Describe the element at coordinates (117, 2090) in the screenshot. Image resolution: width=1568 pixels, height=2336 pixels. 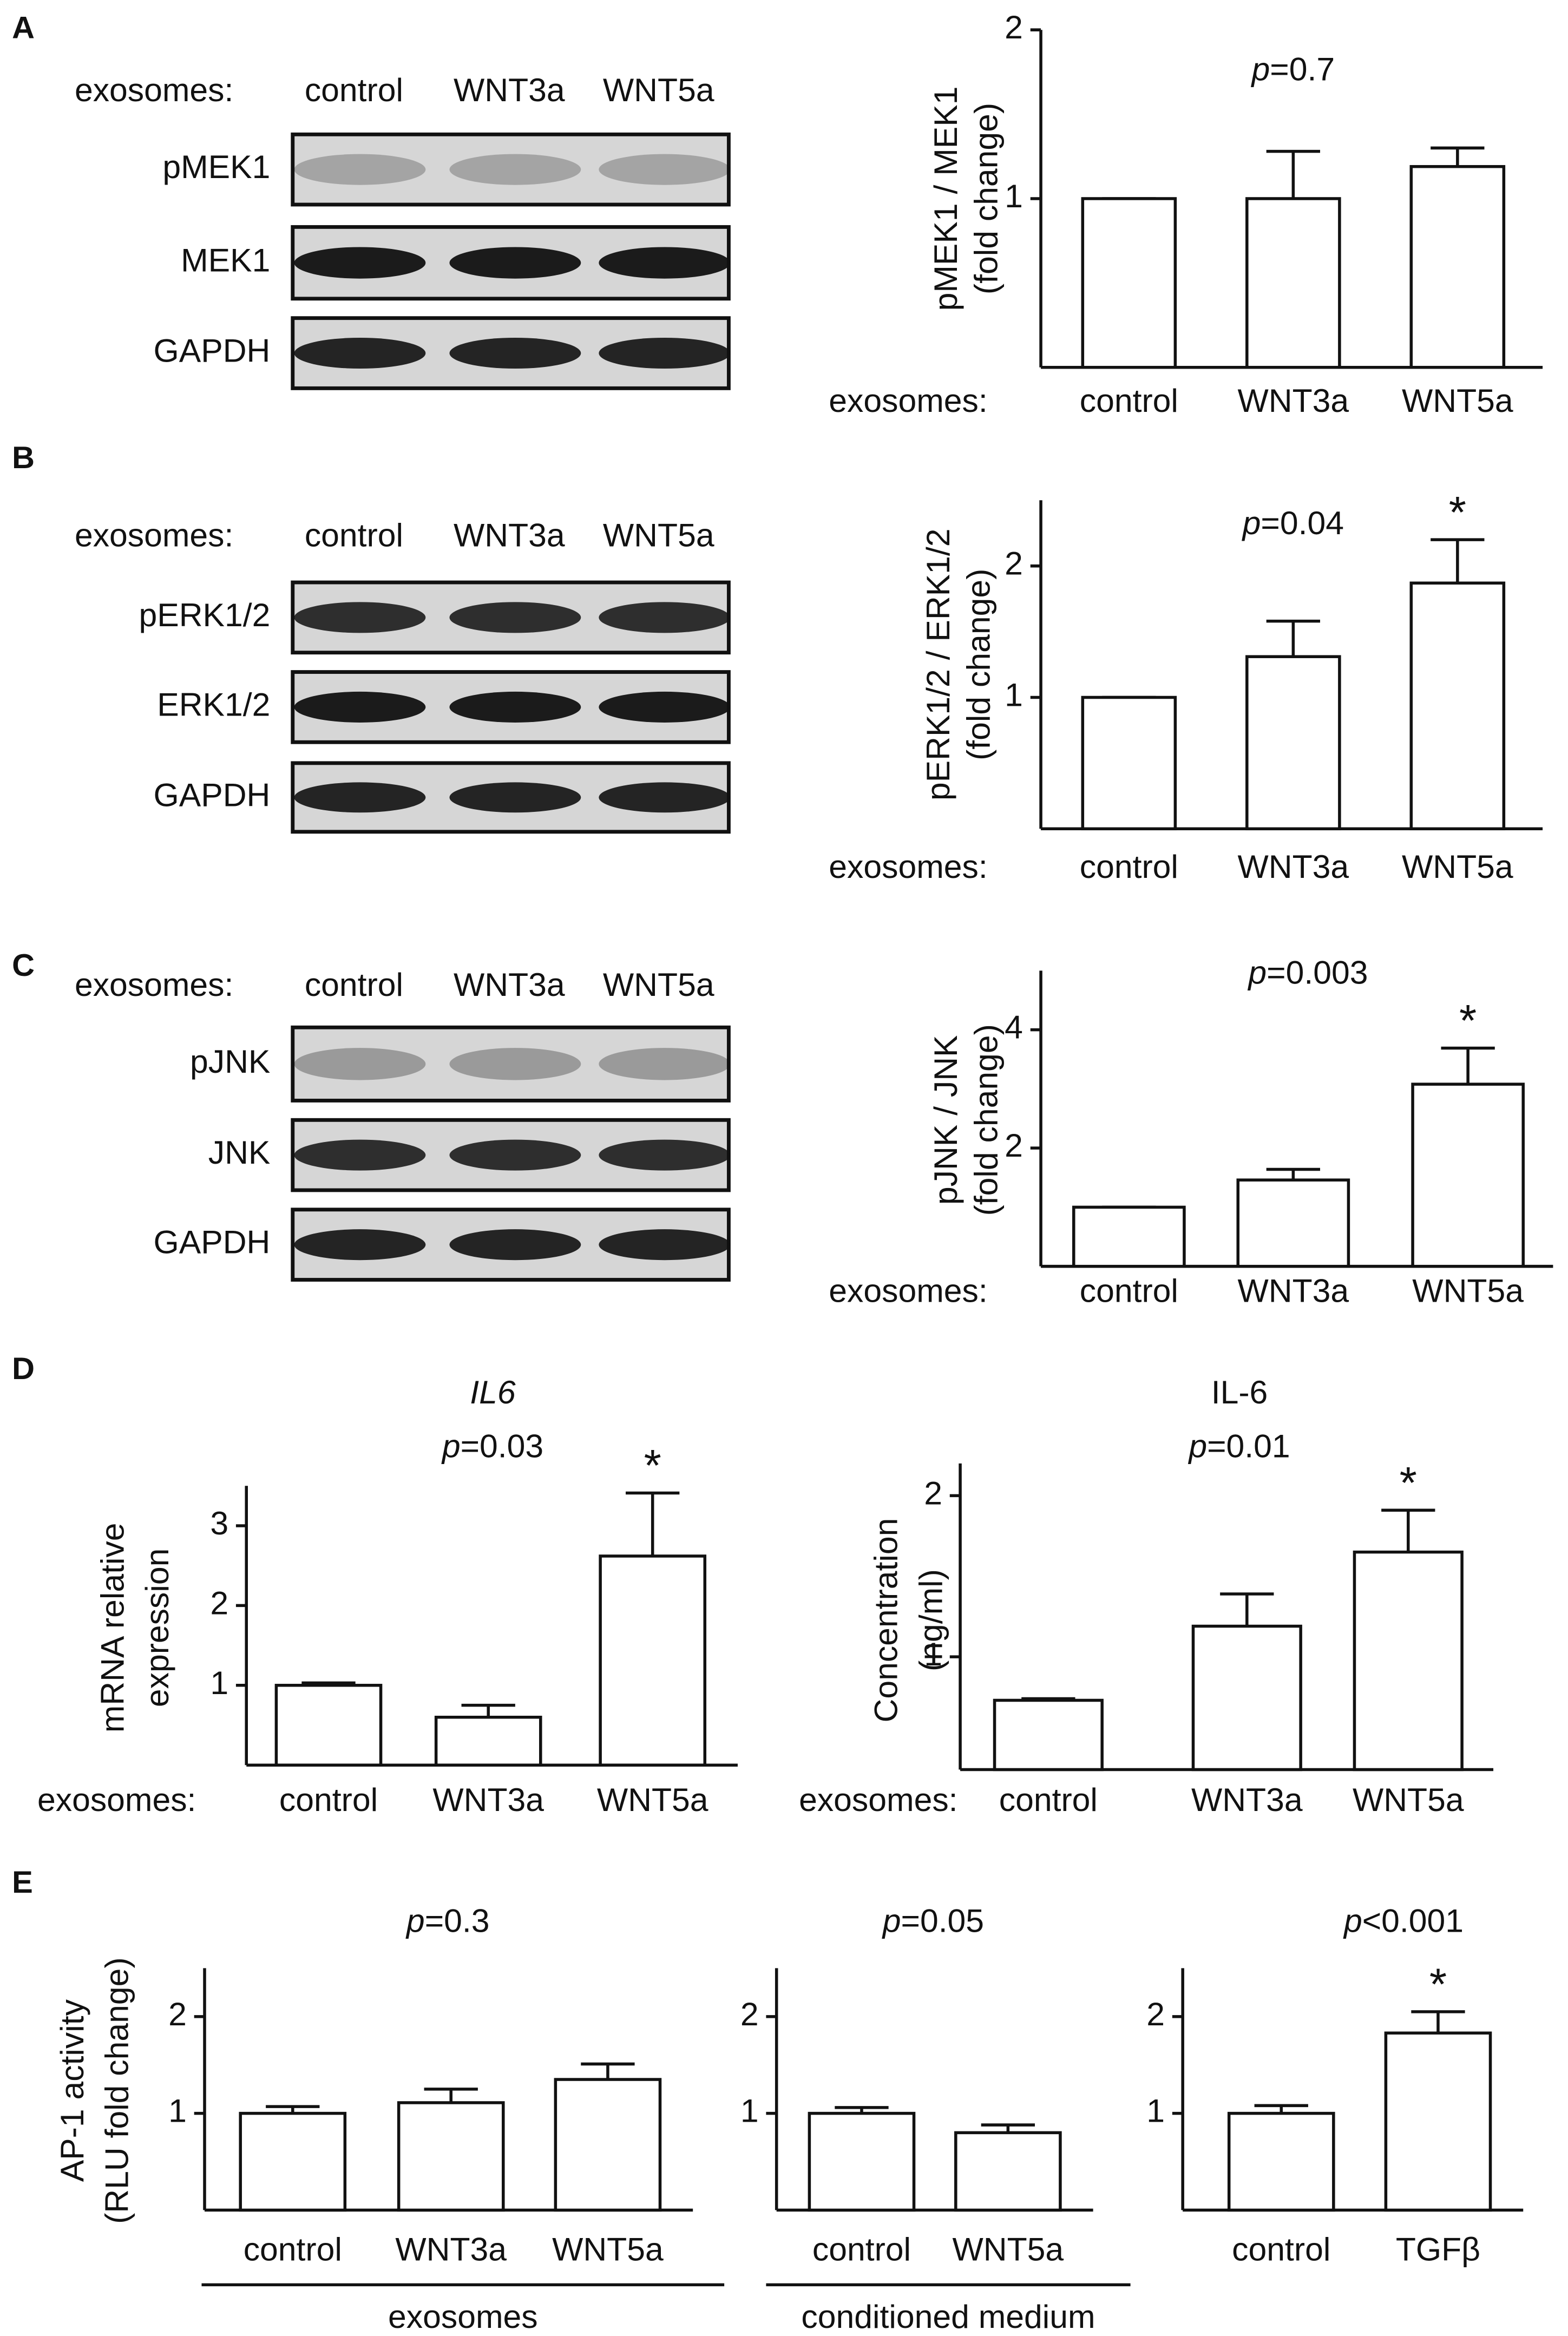
I see `y-label: (RLU fold change)` at that location.